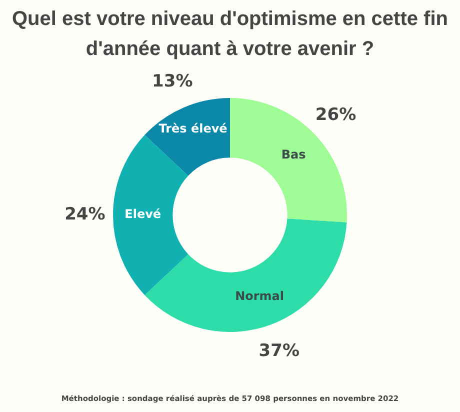 The width and height of the screenshot is (460, 412). Describe the element at coordinates (172, 81) in the screenshot. I see `data-label: 13%` at that location.